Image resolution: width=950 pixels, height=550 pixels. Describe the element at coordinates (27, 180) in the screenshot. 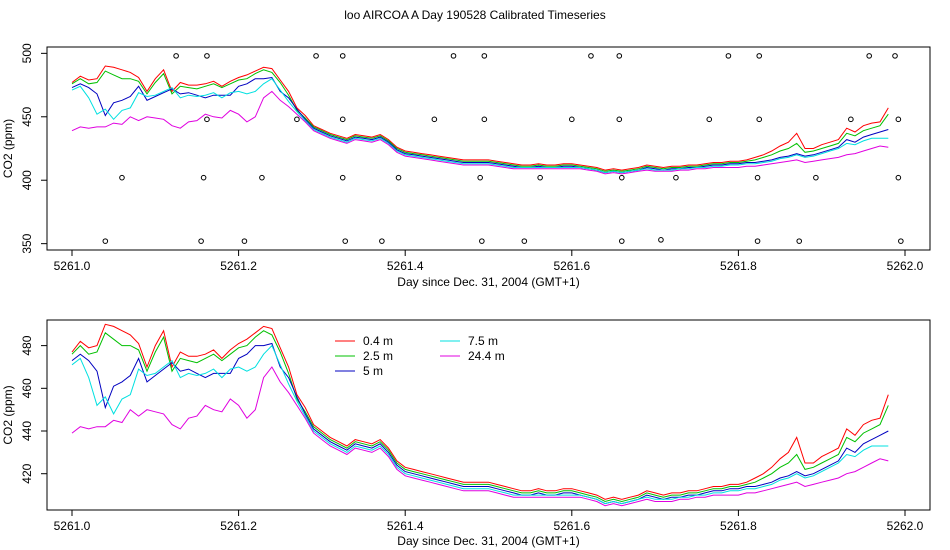

I see `y-tick-label: 400` at that location.